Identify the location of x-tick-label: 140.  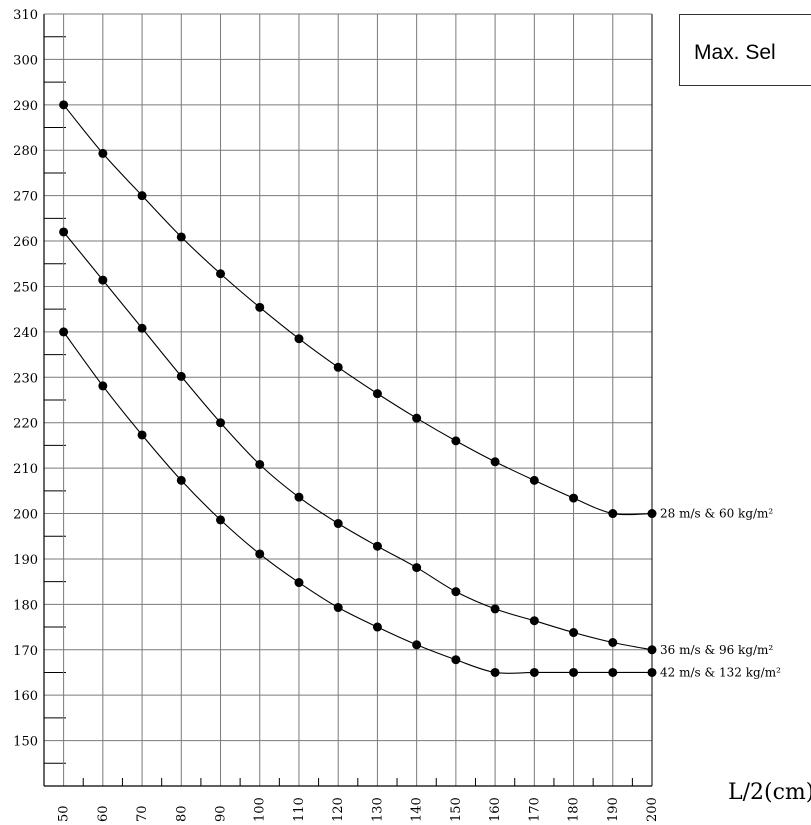
(417, 809).